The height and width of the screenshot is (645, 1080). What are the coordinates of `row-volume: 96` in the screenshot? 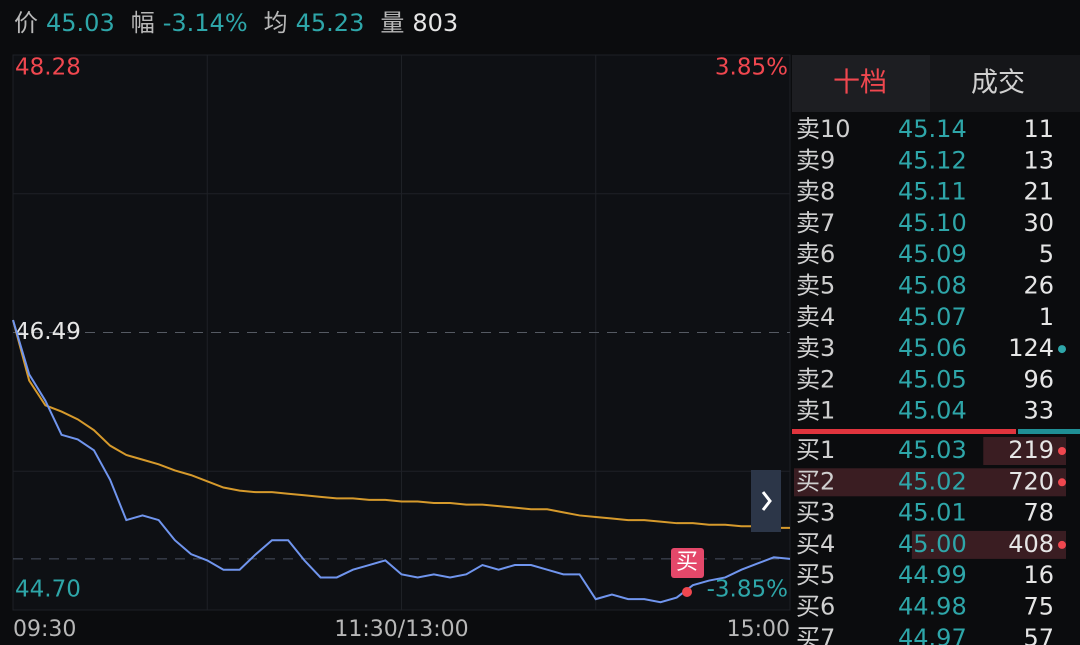 It's located at (1038, 379).